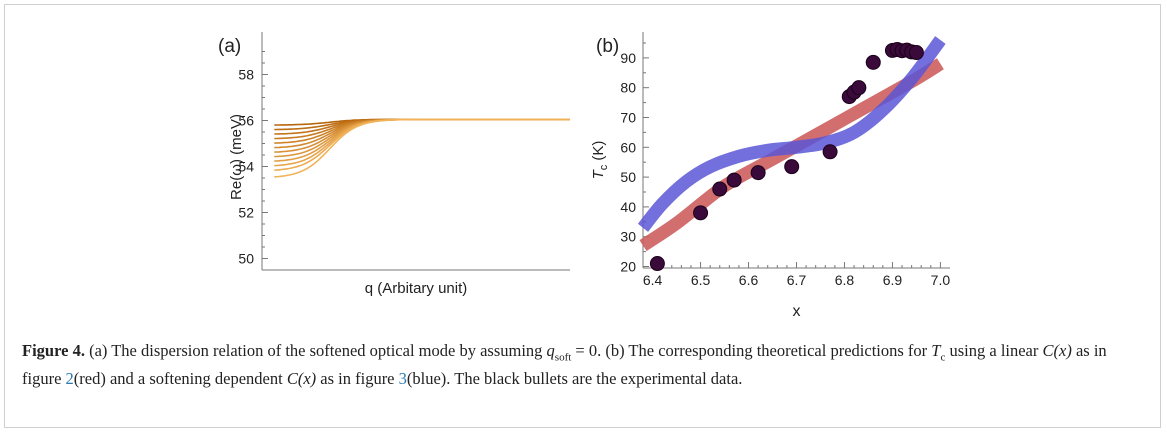 The image size is (1167, 434). What do you see at coordinates (246, 213) in the screenshot?
I see `y-tick-label-a: 52` at bounding box center [246, 213].